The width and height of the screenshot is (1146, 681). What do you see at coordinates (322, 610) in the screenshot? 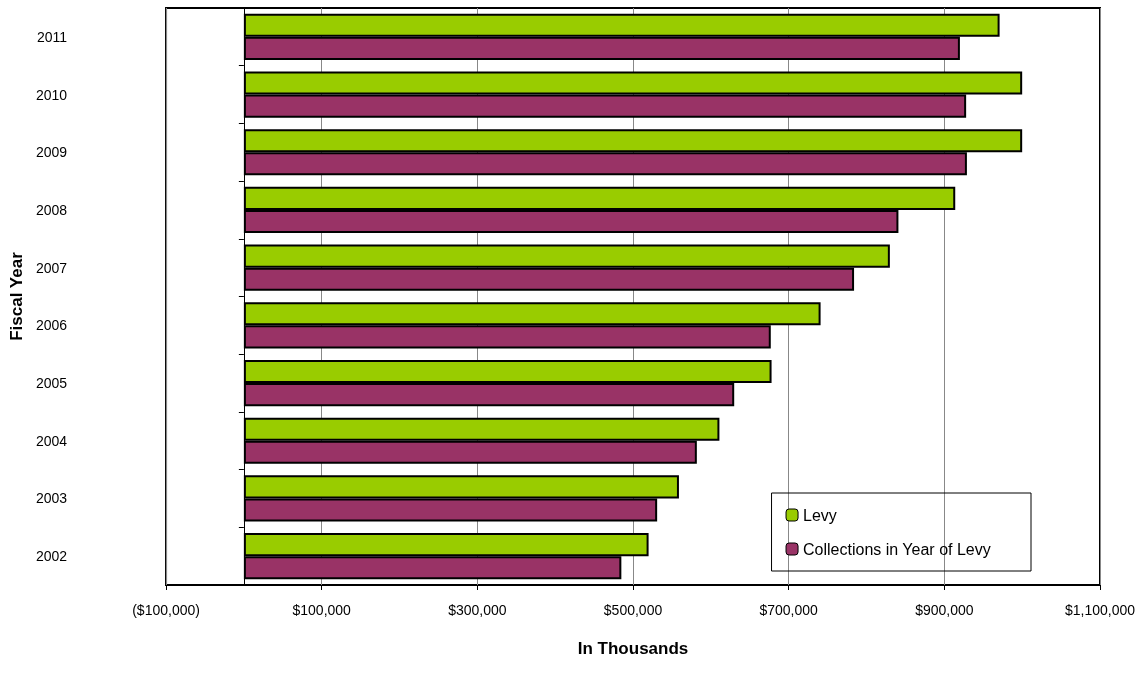
I see `x-tick-label: $100,000` at bounding box center [322, 610].